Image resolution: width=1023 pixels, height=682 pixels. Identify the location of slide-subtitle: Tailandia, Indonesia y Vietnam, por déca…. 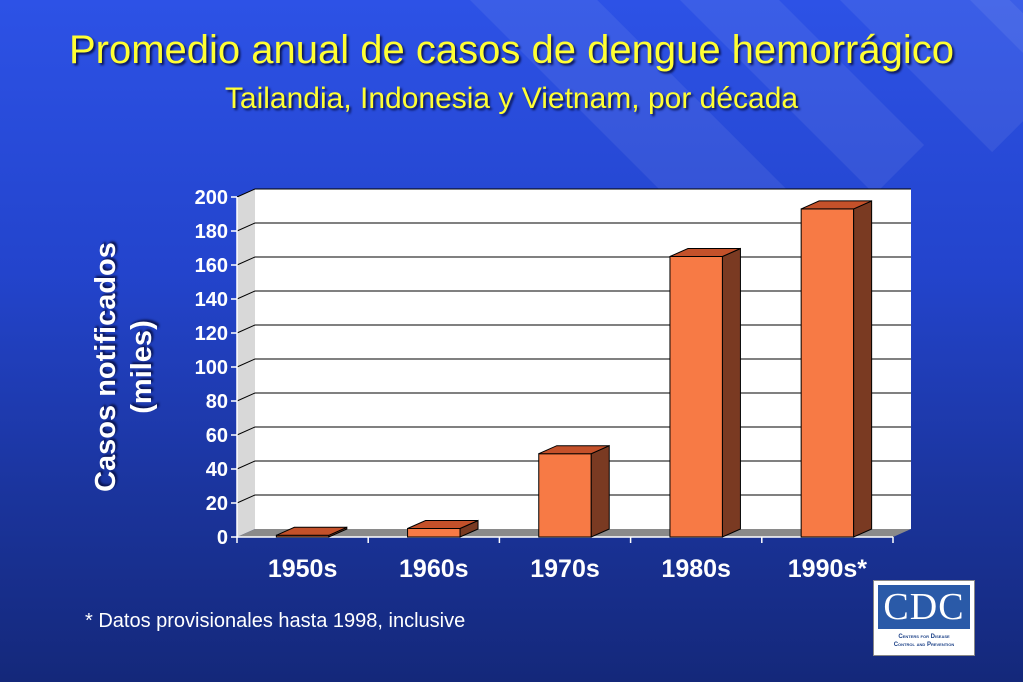
(511, 98).